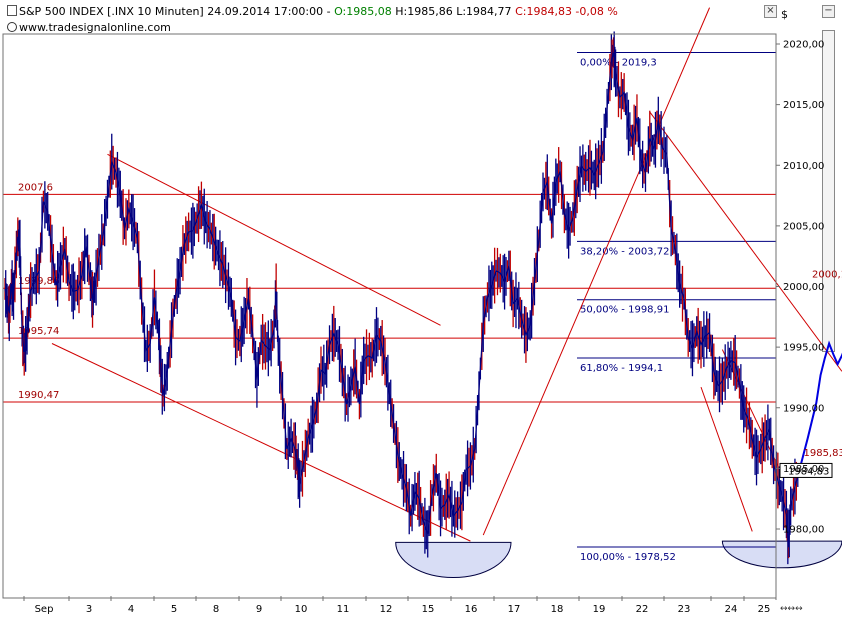 Image resolution: width=842 pixels, height=628 pixels. Describe the element at coordinates (89, 609) in the screenshot. I see `x-tick-label: 3` at that location.